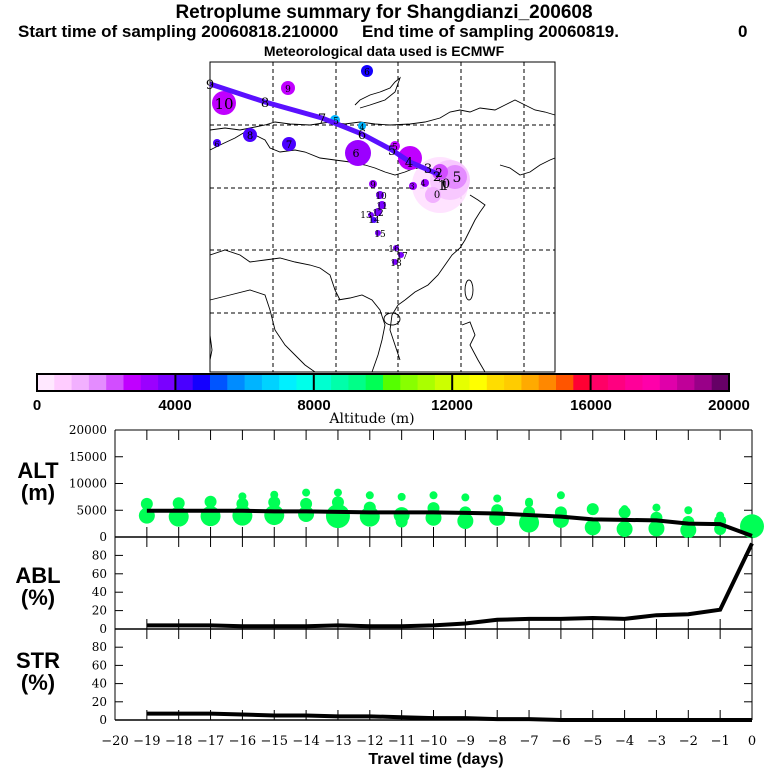  What do you see at coordinates (373, 186) in the screenshot?
I see `cluster-label: 9` at bounding box center [373, 186].